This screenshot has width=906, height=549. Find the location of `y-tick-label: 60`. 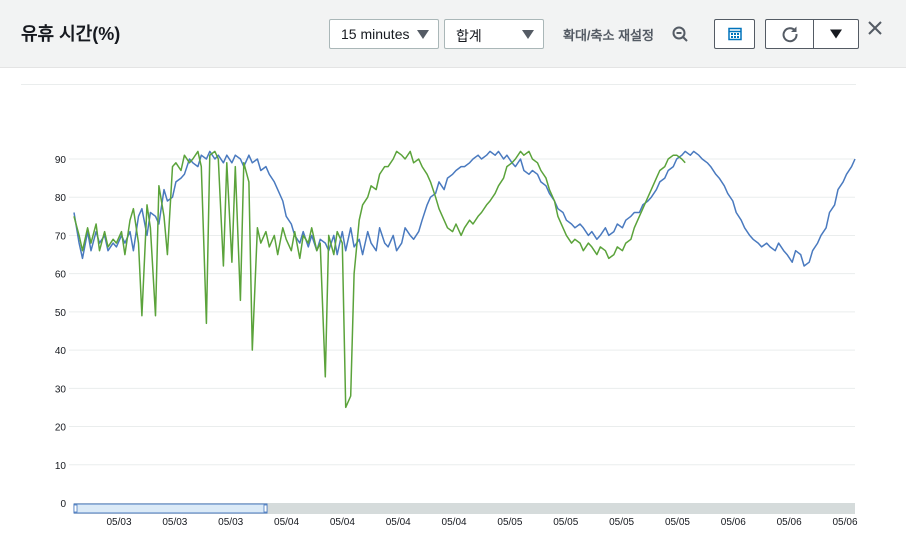

y-tick-label: 60 is located at coordinates (61, 275).